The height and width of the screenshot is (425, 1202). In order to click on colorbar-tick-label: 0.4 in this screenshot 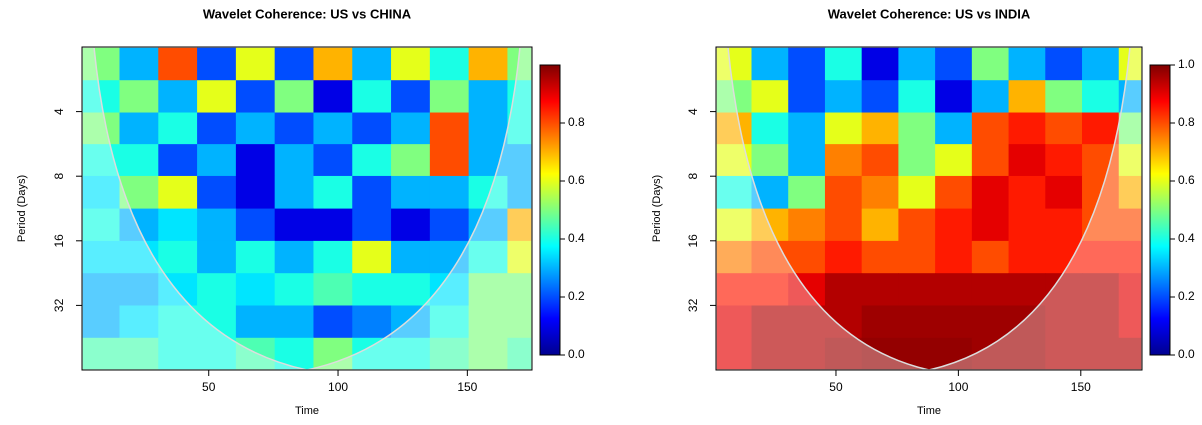, I will do `click(576, 238)`.